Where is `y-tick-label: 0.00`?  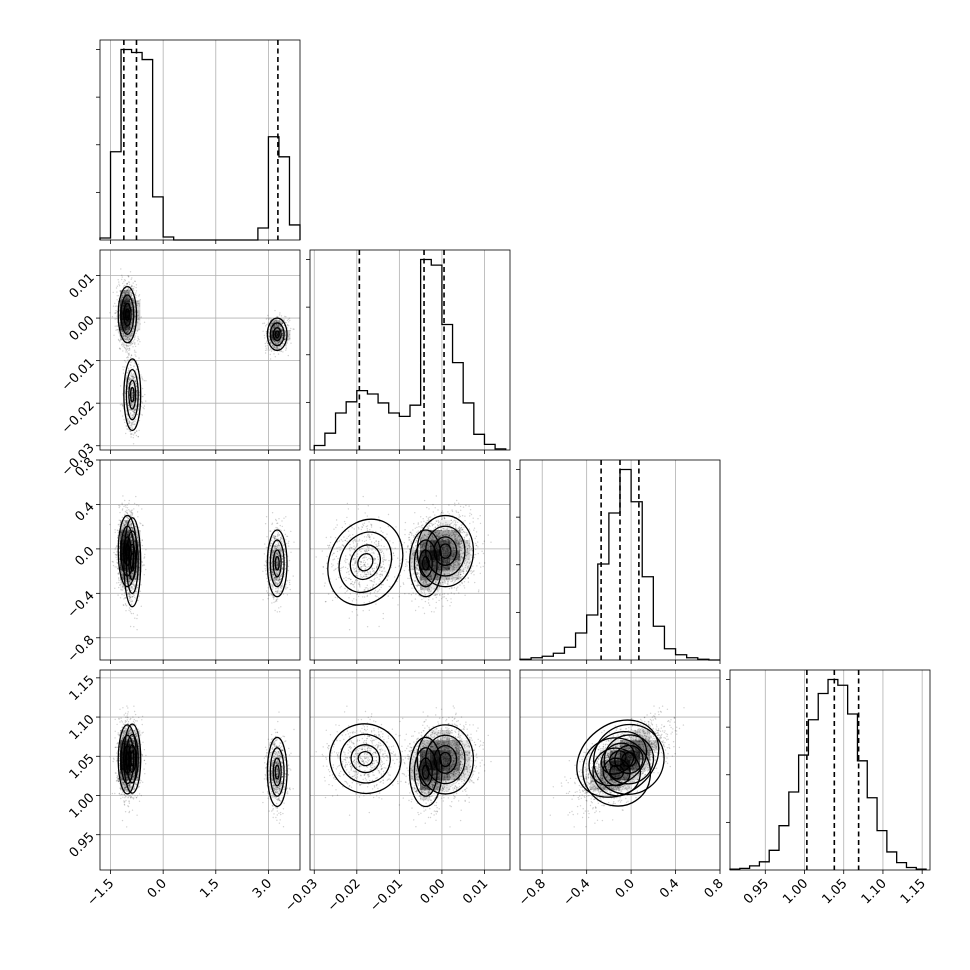
y-tick-label: 0.00 is located at coordinates (82, 328).